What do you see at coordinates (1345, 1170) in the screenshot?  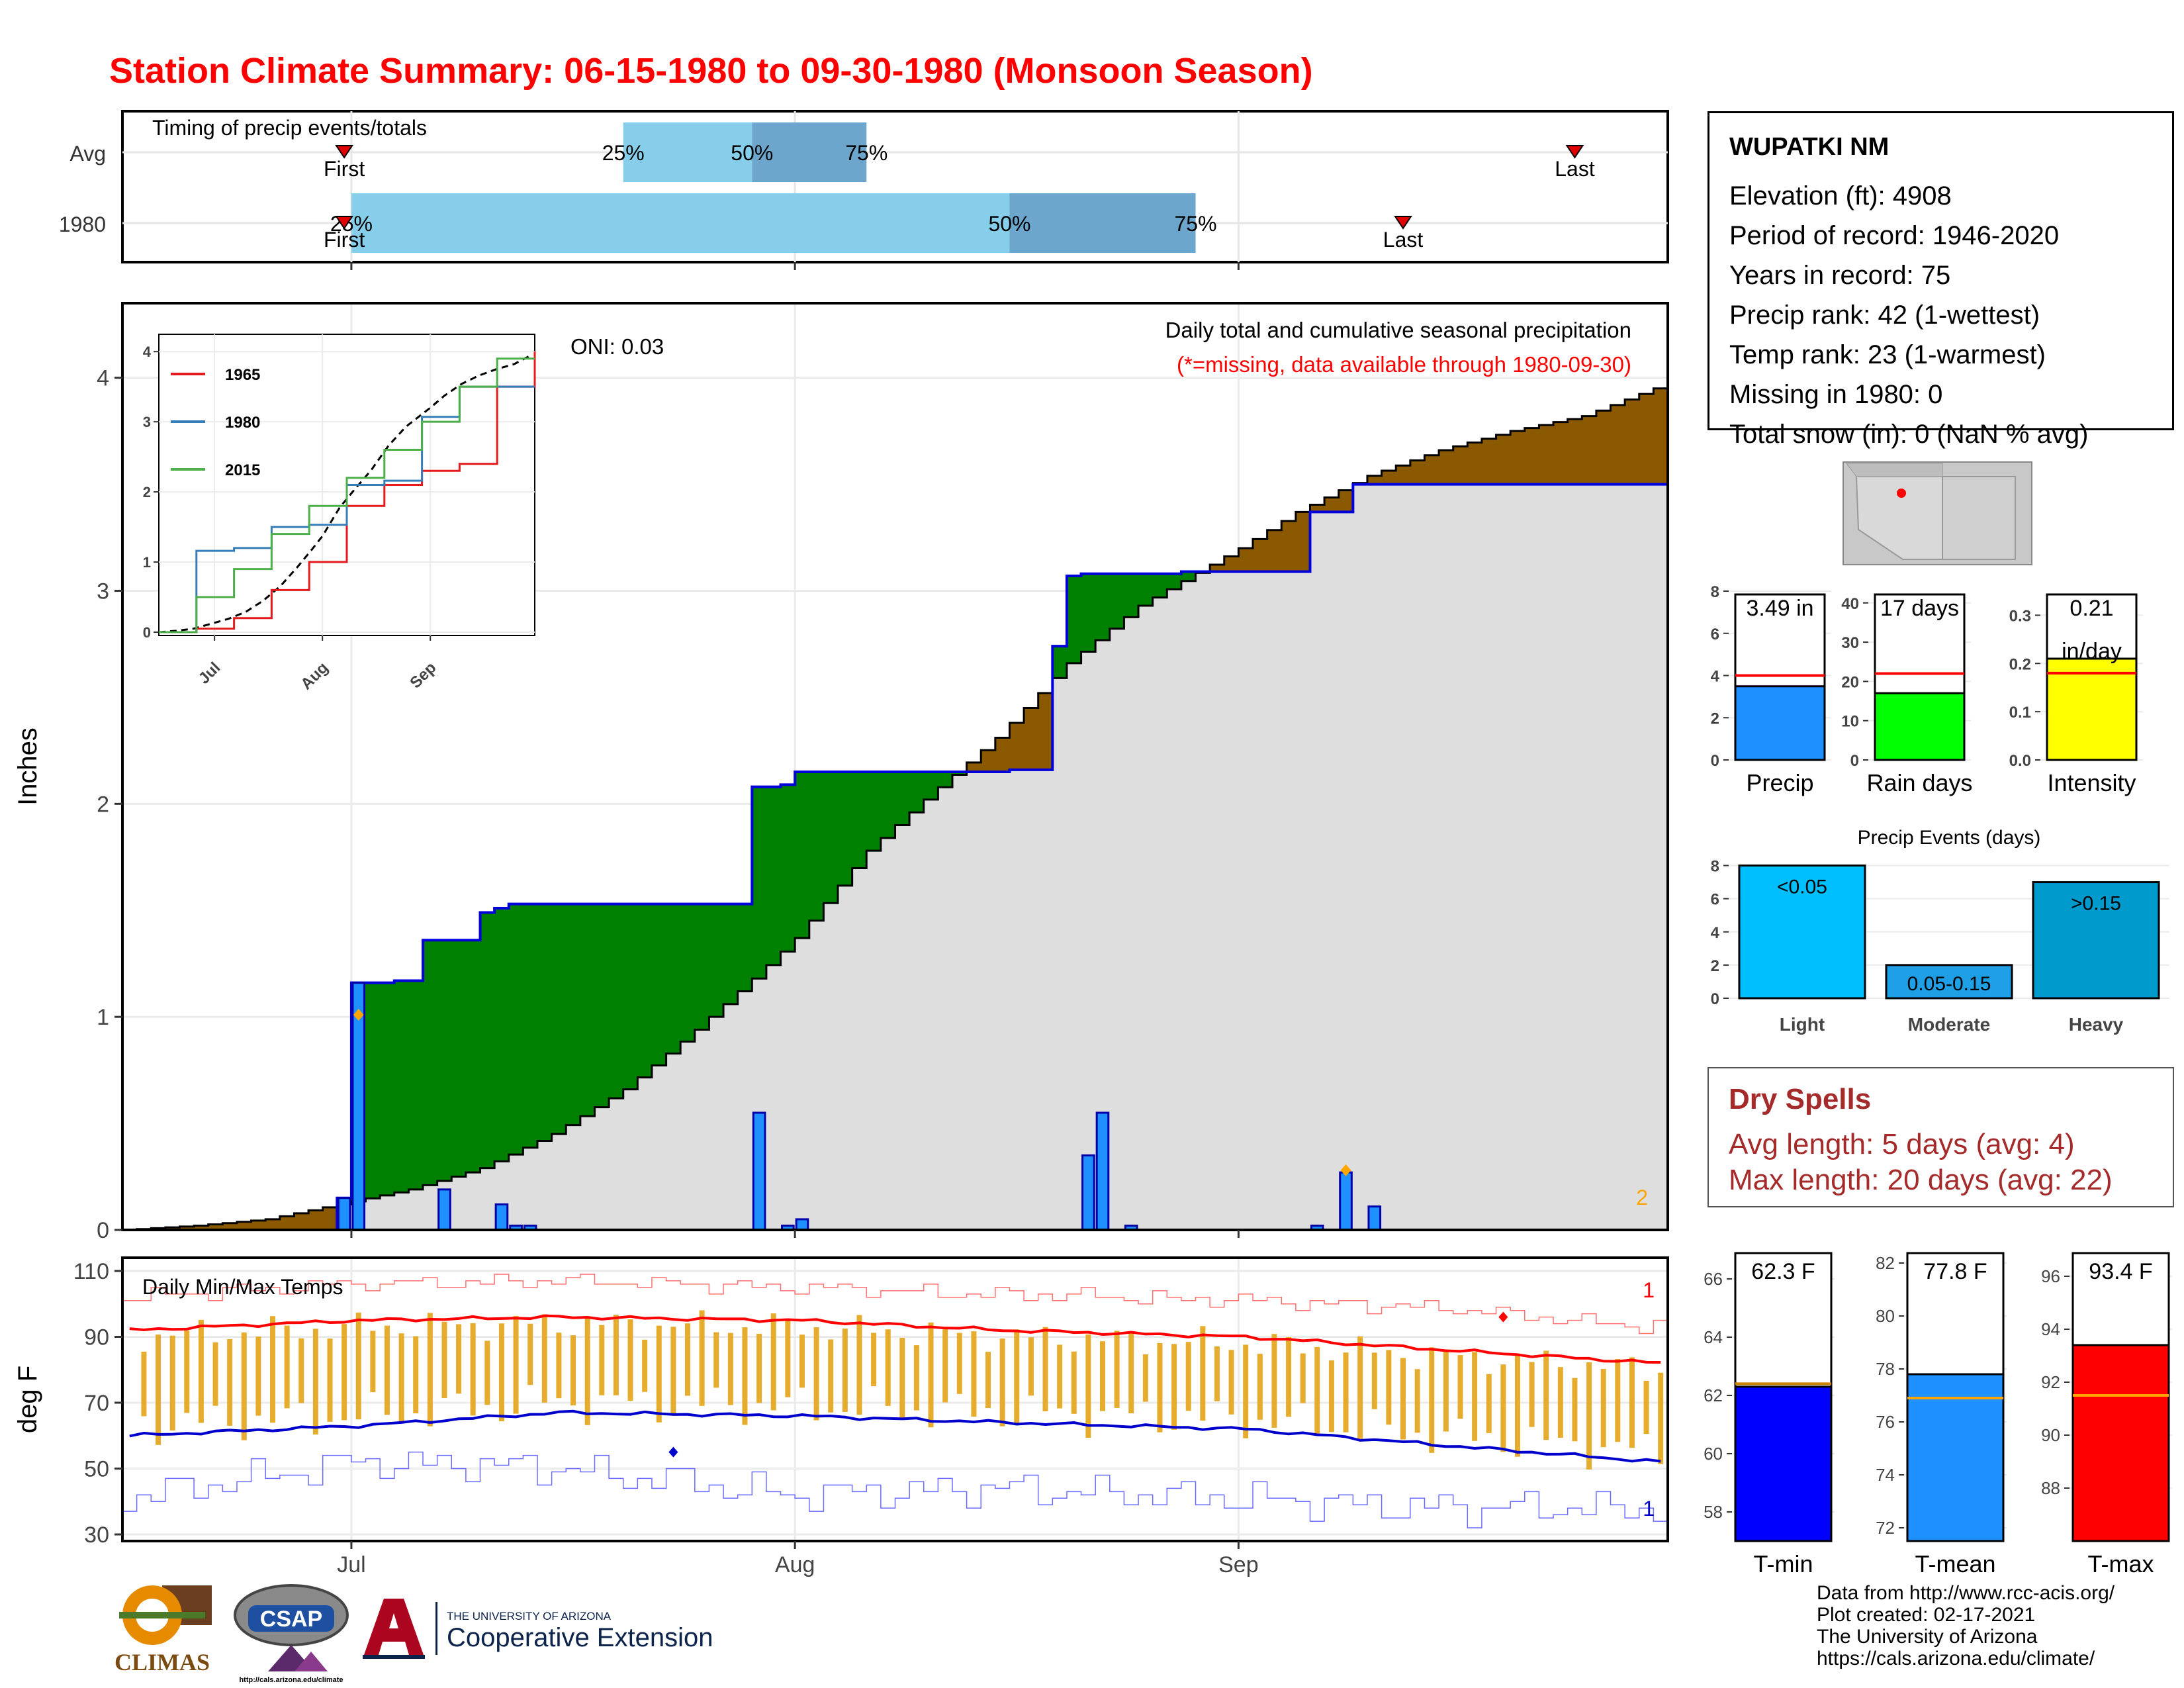 I see `record-precip-marker` at bounding box center [1345, 1170].